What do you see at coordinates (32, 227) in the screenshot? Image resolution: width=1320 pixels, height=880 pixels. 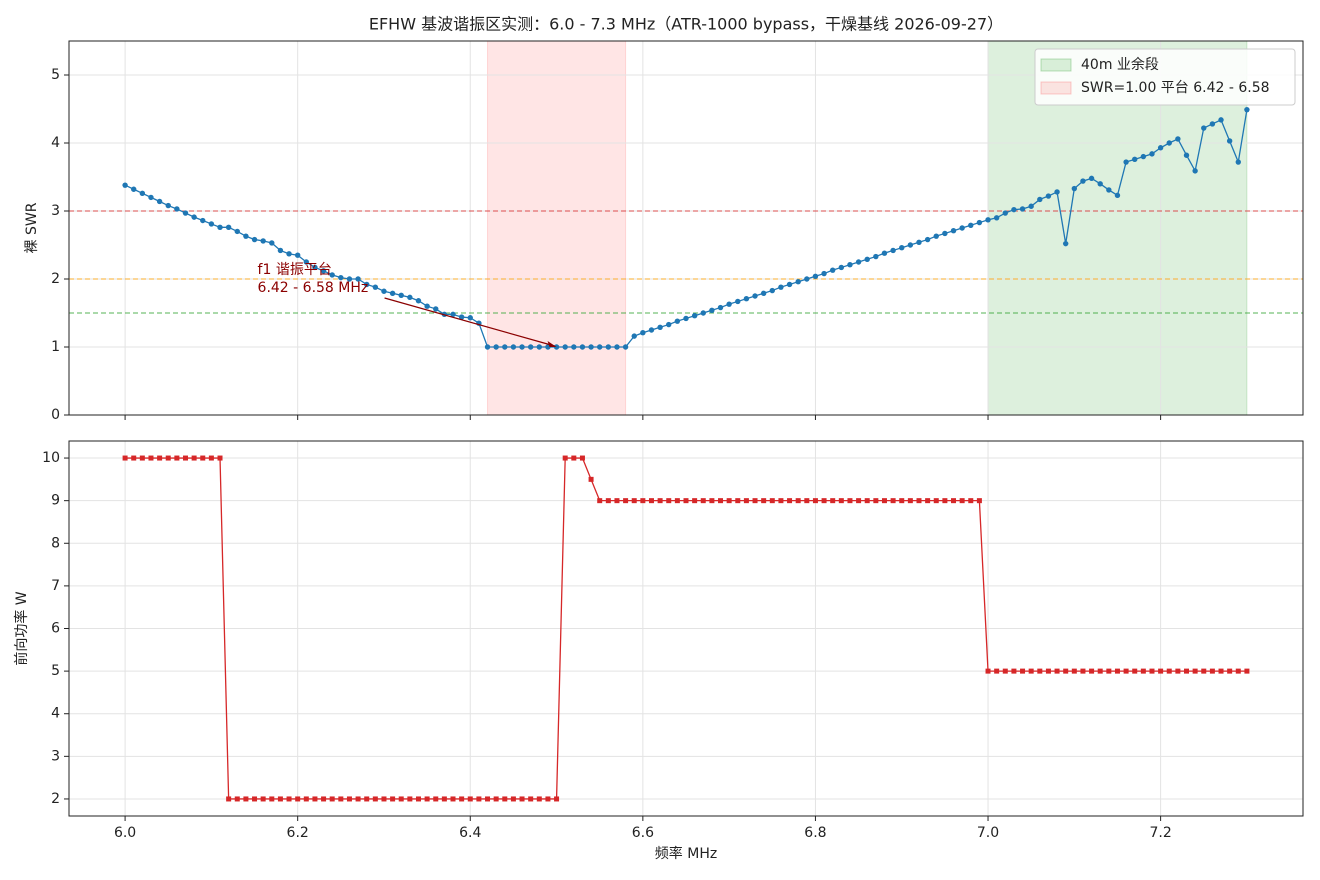 I see `y-axis-label: 裸 SWR` at bounding box center [32, 227].